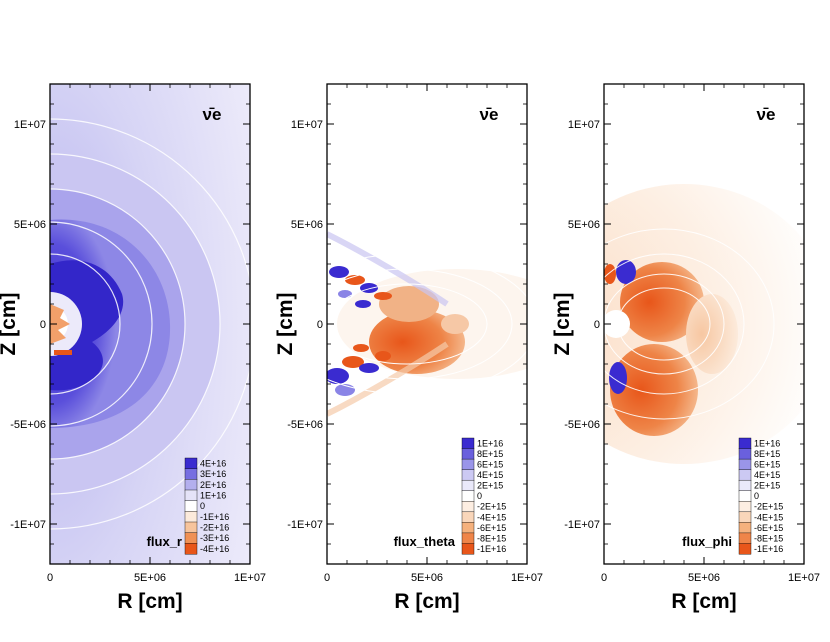  What do you see at coordinates (618, 378) in the screenshot?
I see `phi-blue-spot-lower` at bounding box center [618, 378].